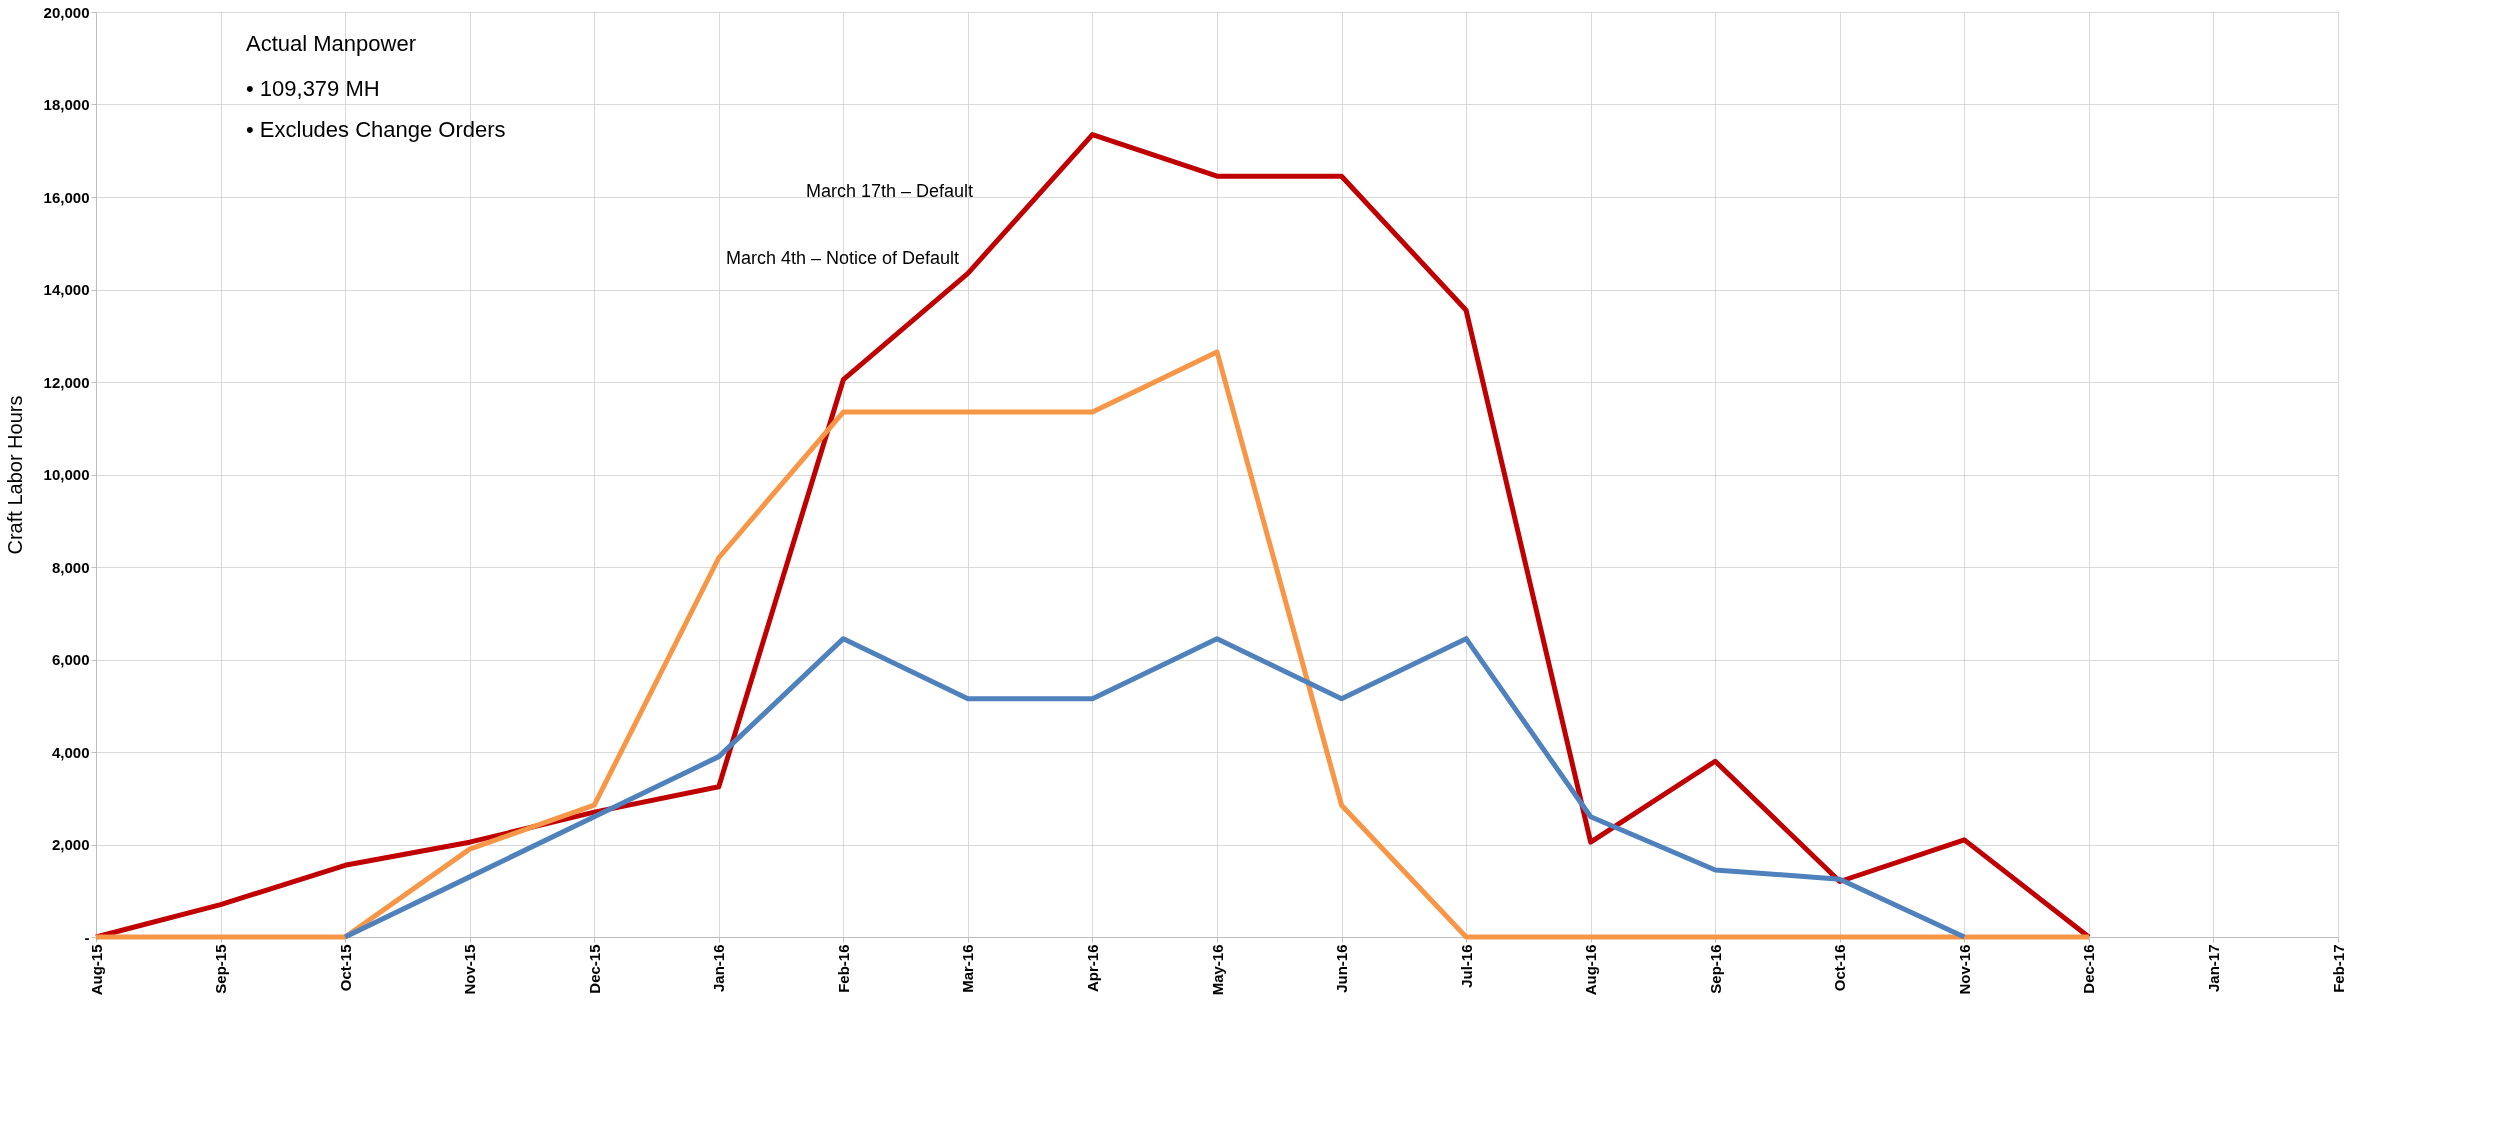 Image resolution: width=2496 pixels, height=1133 pixels. Describe the element at coordinates (2089, 969) in the screenshot. I see `x-tick-label: Dec-16` at that location.